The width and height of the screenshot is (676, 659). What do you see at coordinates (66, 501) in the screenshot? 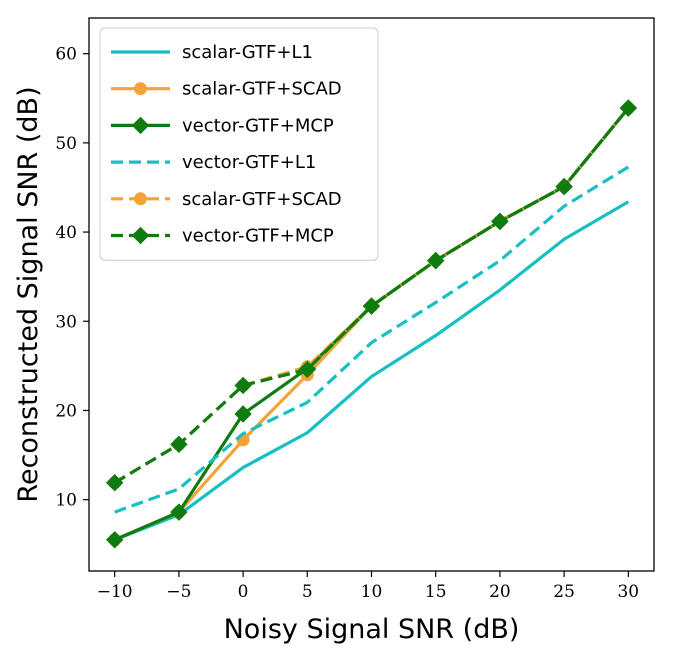
I see `y-tick-label: 10` at bounding box center [66, 501].